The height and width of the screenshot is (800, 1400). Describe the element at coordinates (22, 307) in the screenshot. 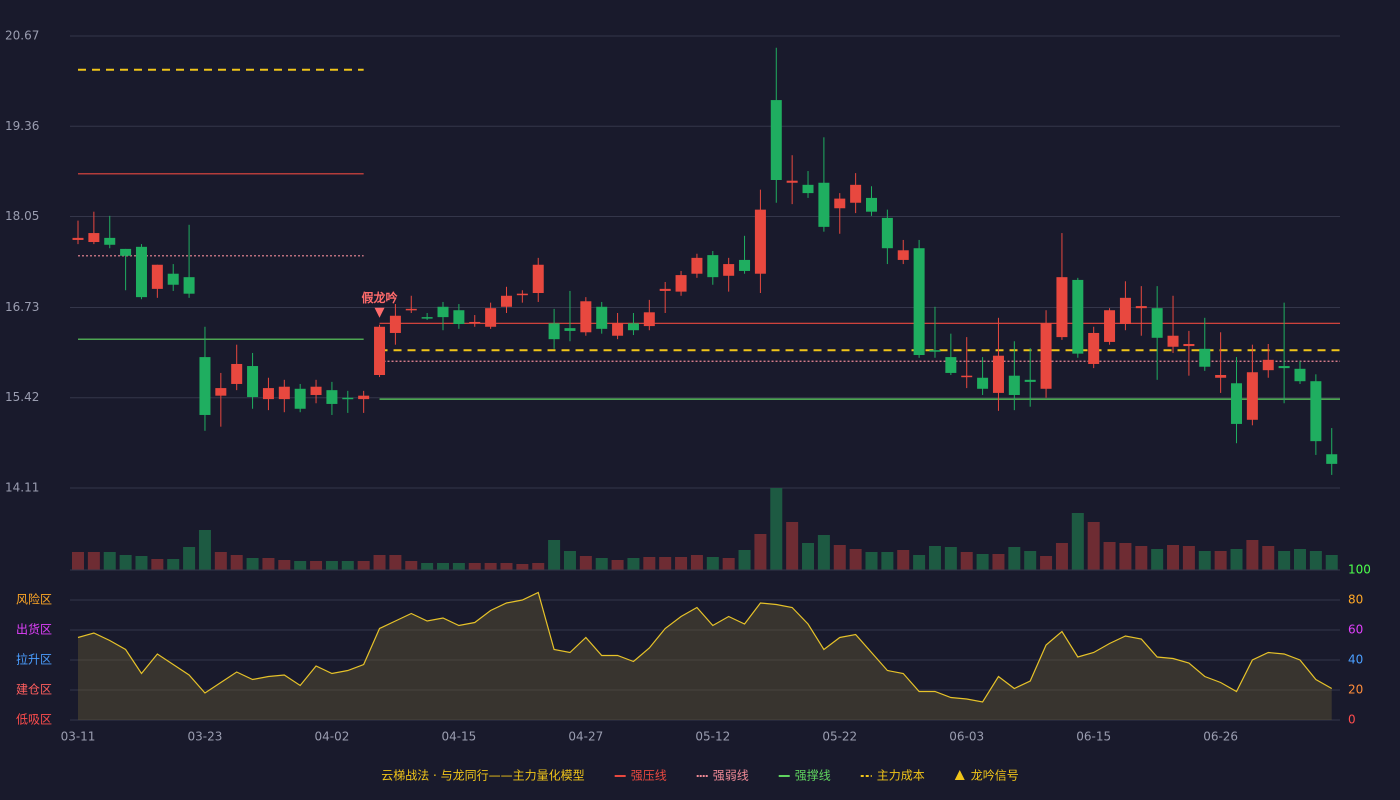

I see `y-tick-label: 16.73` at that location.